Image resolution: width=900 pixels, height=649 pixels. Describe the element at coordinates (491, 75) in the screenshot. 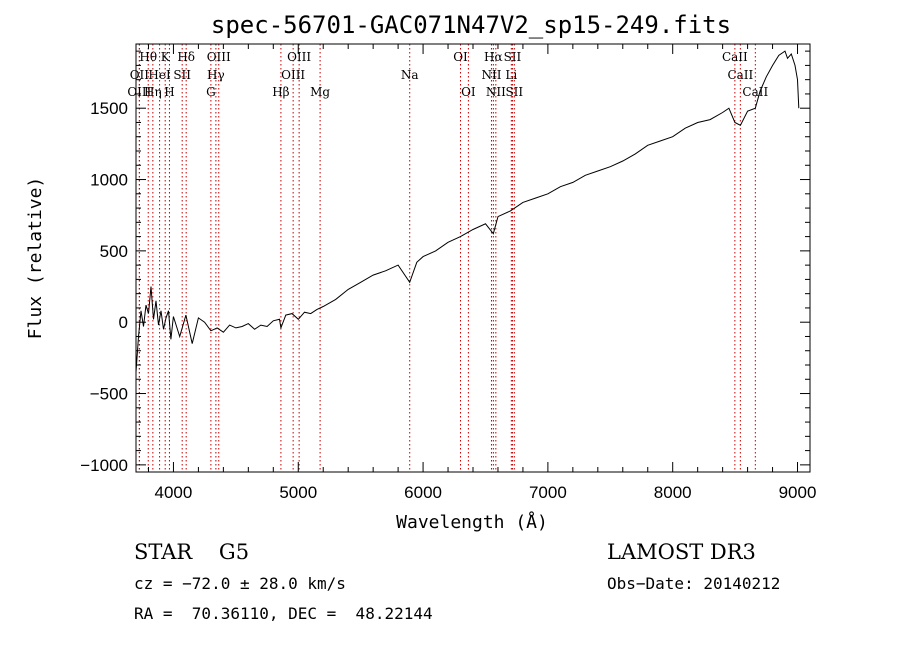

I see `spectral-line-label-19: NII` at that location.